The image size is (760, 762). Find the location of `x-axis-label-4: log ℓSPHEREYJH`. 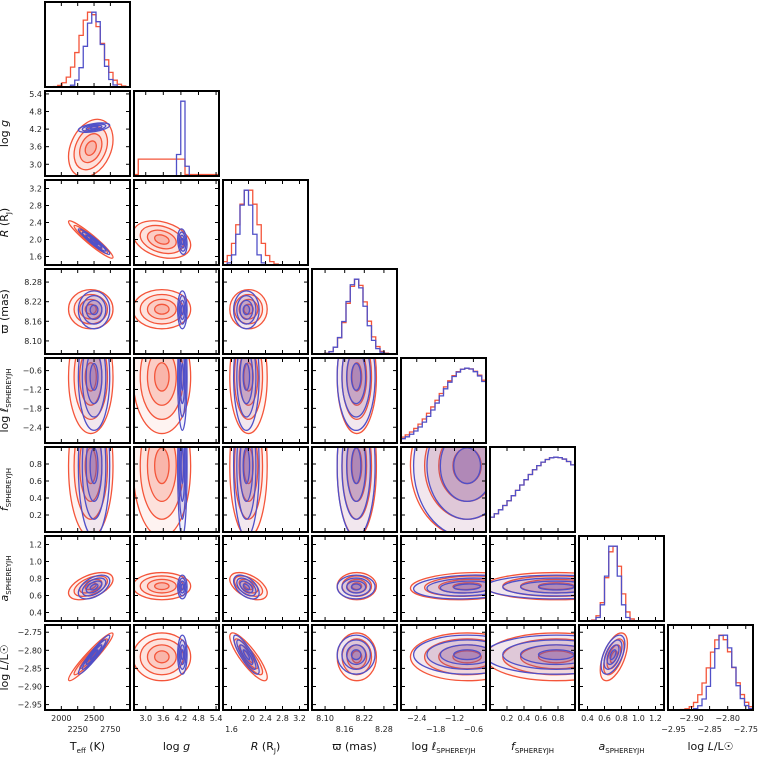

x-axis-label-4: log ℓSPHEREYJH is located at coordinates (443, 747).